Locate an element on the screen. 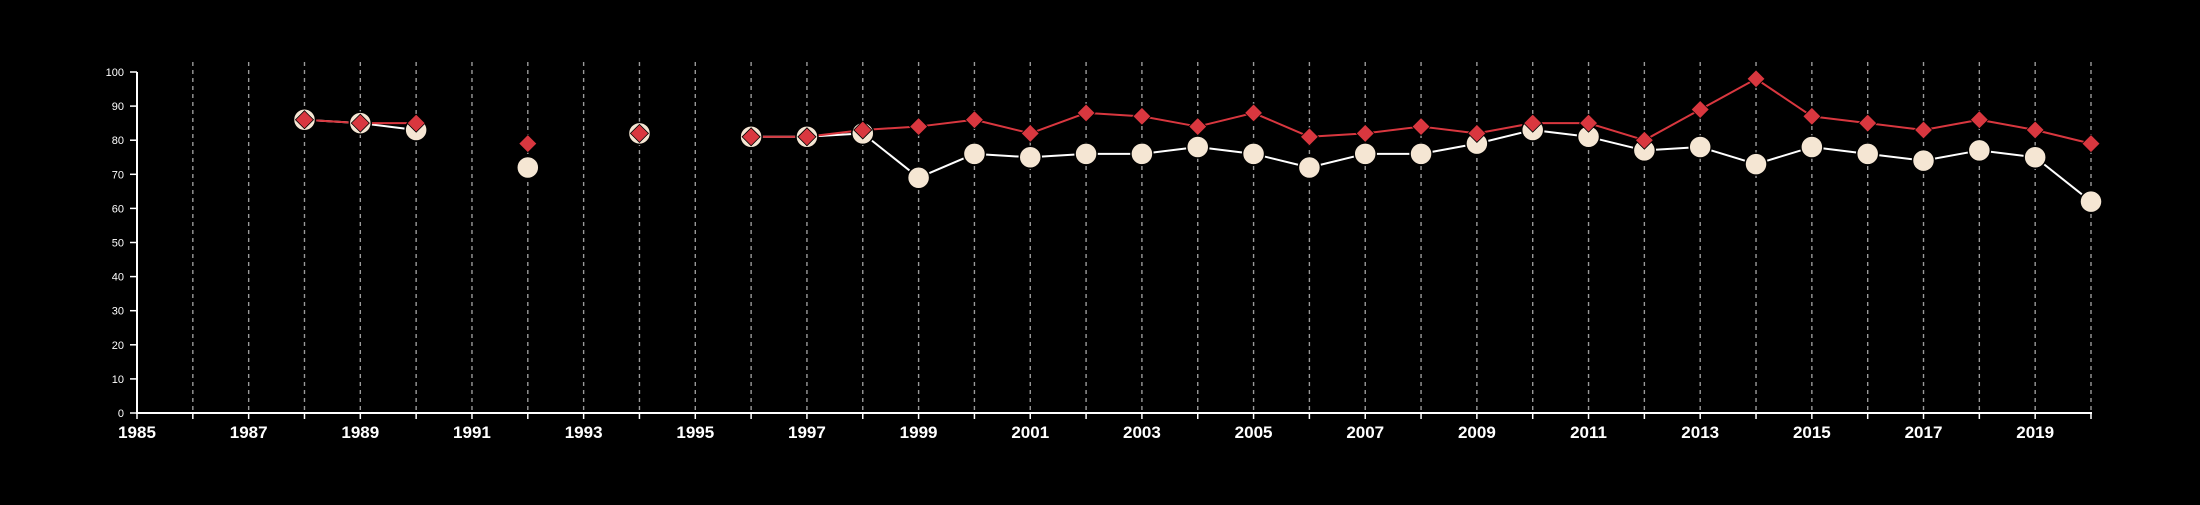 The image size is (2200, 505). series-2-point-2001 is located at coordinates (1030, 133).